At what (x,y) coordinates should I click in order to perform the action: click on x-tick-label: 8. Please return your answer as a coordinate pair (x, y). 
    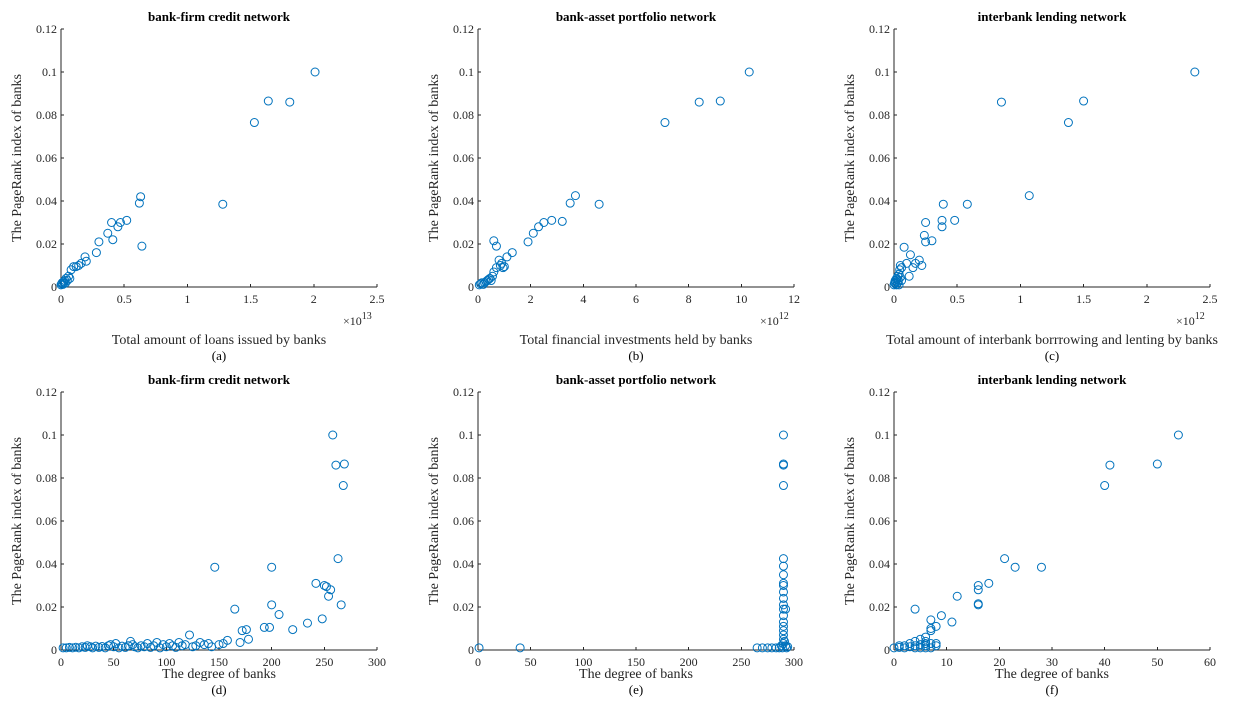
    Looking at the image, I should click on (689, 299).